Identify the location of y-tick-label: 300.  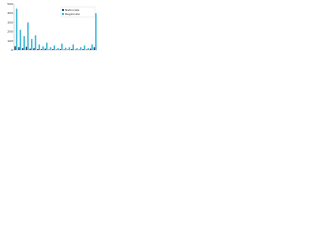
(10, 22).